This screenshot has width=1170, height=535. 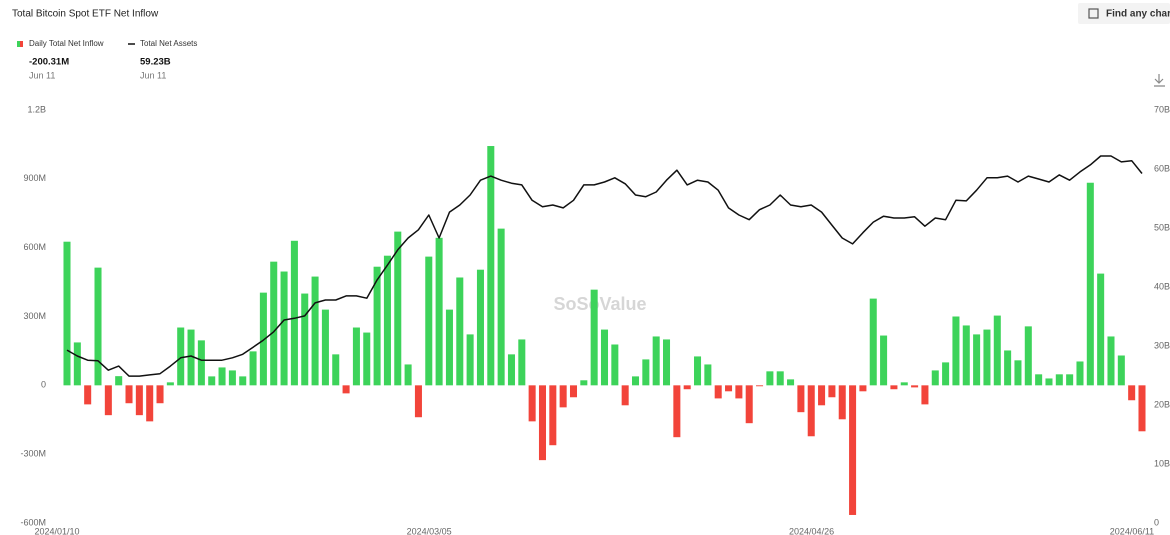 I want to click on x-tick-label: 2024/01/10, so click(x=56, y=530).